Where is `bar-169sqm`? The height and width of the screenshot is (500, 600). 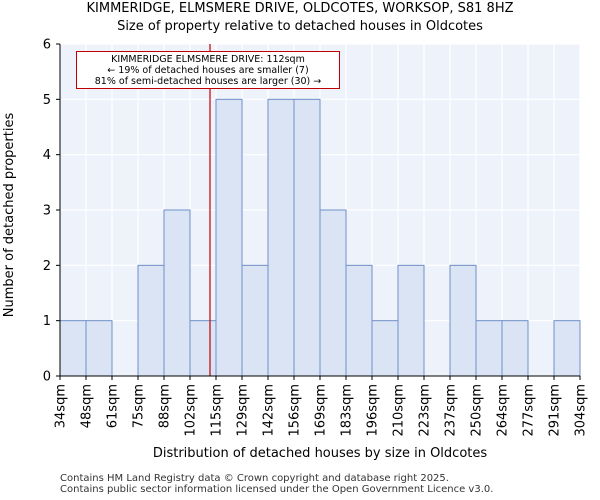 bar-169sqm is located at coordinates (333, 293).